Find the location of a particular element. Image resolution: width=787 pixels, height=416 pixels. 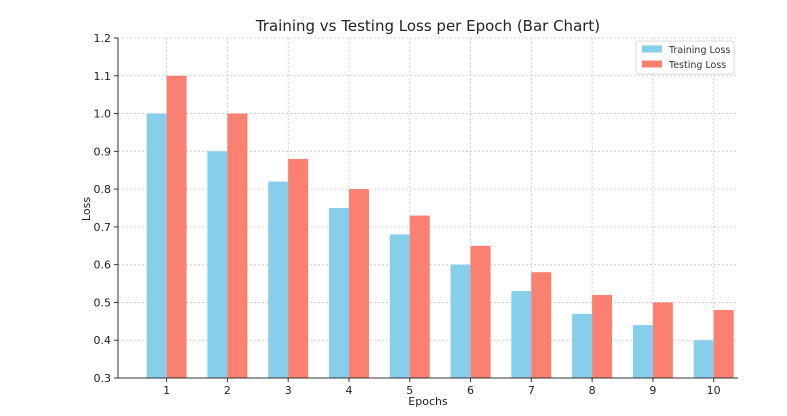

y-tick-label: 1.0 is located at coordinates (103, 114).